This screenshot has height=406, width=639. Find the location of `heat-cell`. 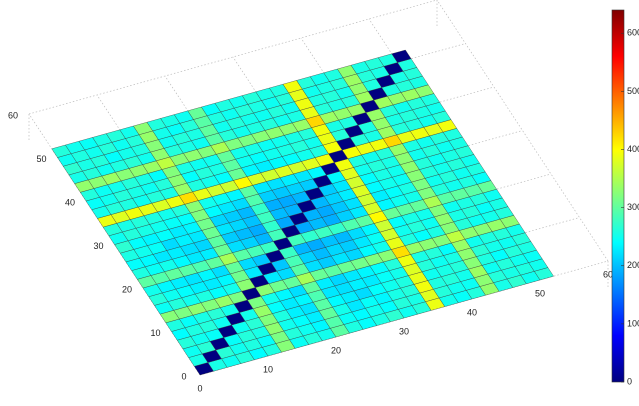

heat-cell is located at coordinates (401, 56).